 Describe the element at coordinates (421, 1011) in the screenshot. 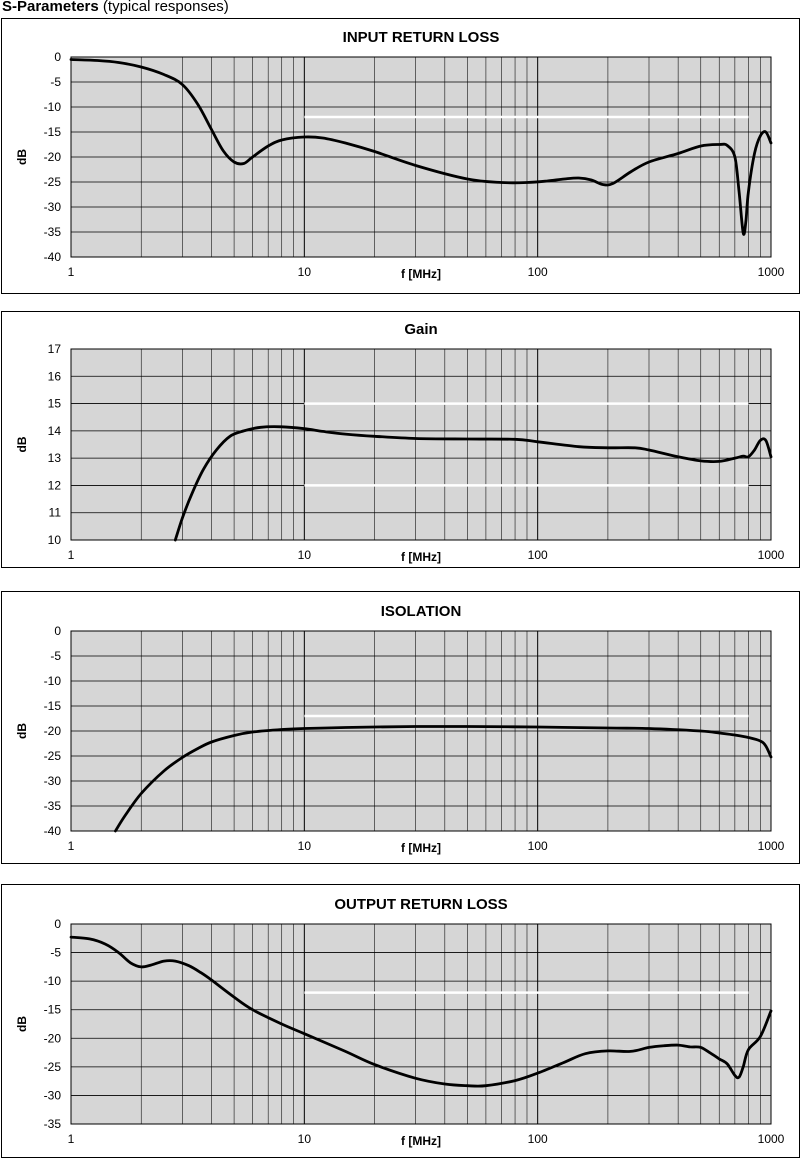

I see `data-line-s22` at that location.